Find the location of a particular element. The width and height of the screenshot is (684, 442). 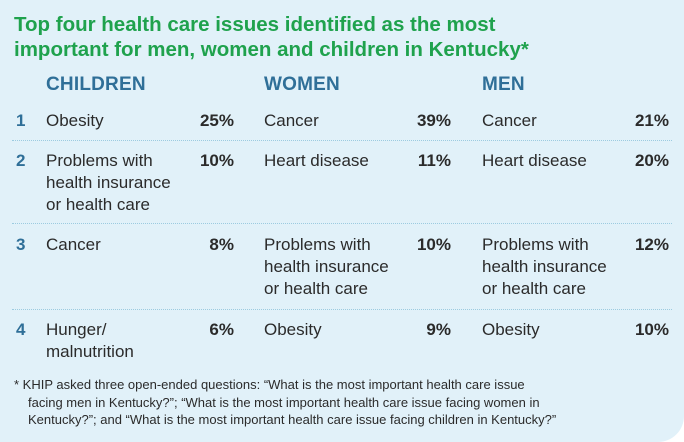

rank-number: 4 is located at coordinates (21, 329).